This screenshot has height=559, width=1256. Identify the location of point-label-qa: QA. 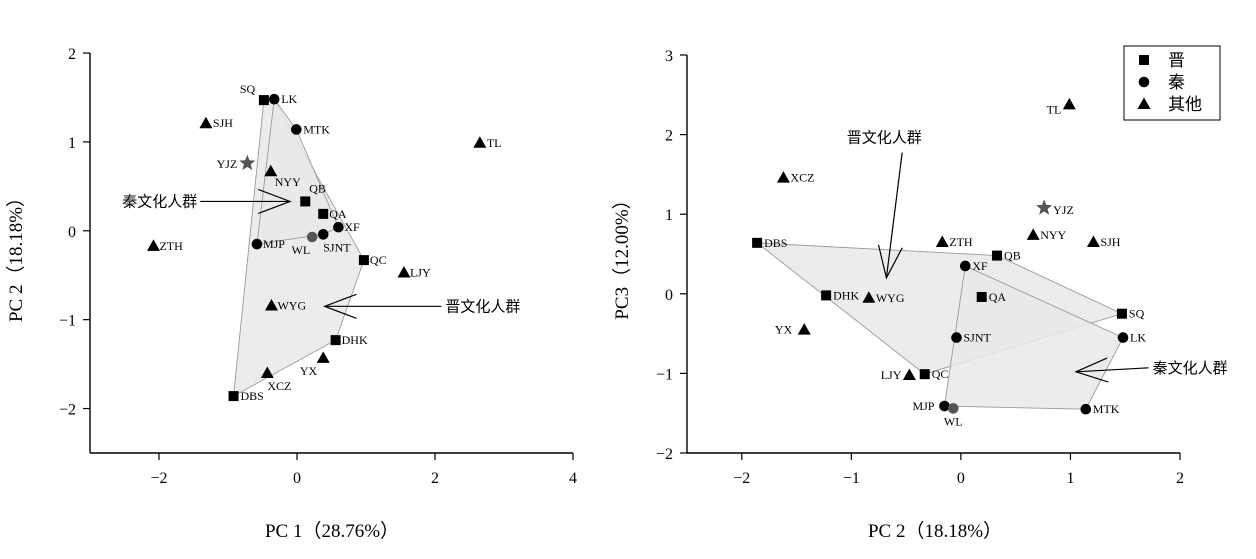
(338, 214).